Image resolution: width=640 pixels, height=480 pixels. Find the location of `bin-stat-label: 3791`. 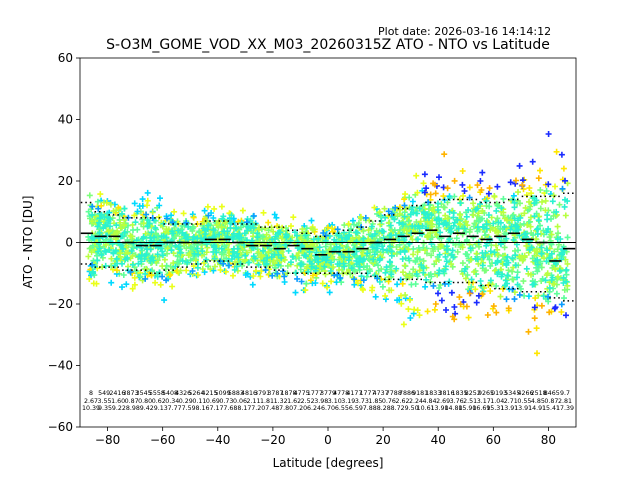

bin-stat-label: 3791 is located at coordinates (262, 393).